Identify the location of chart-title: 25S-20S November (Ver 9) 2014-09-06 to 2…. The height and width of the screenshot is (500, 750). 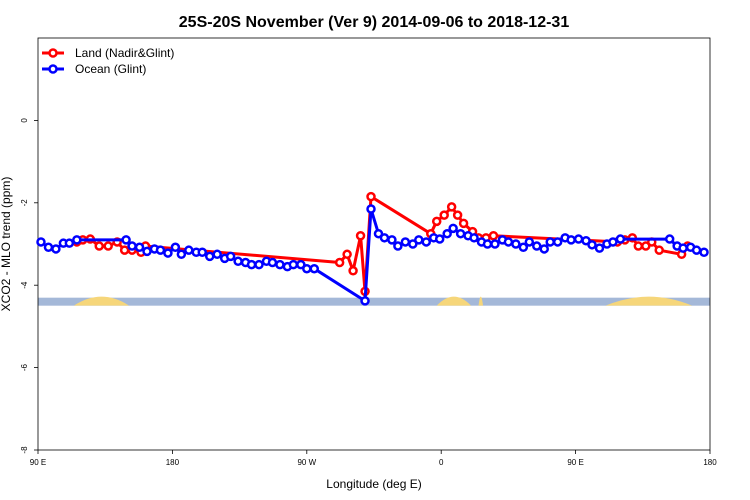
(374, 22).